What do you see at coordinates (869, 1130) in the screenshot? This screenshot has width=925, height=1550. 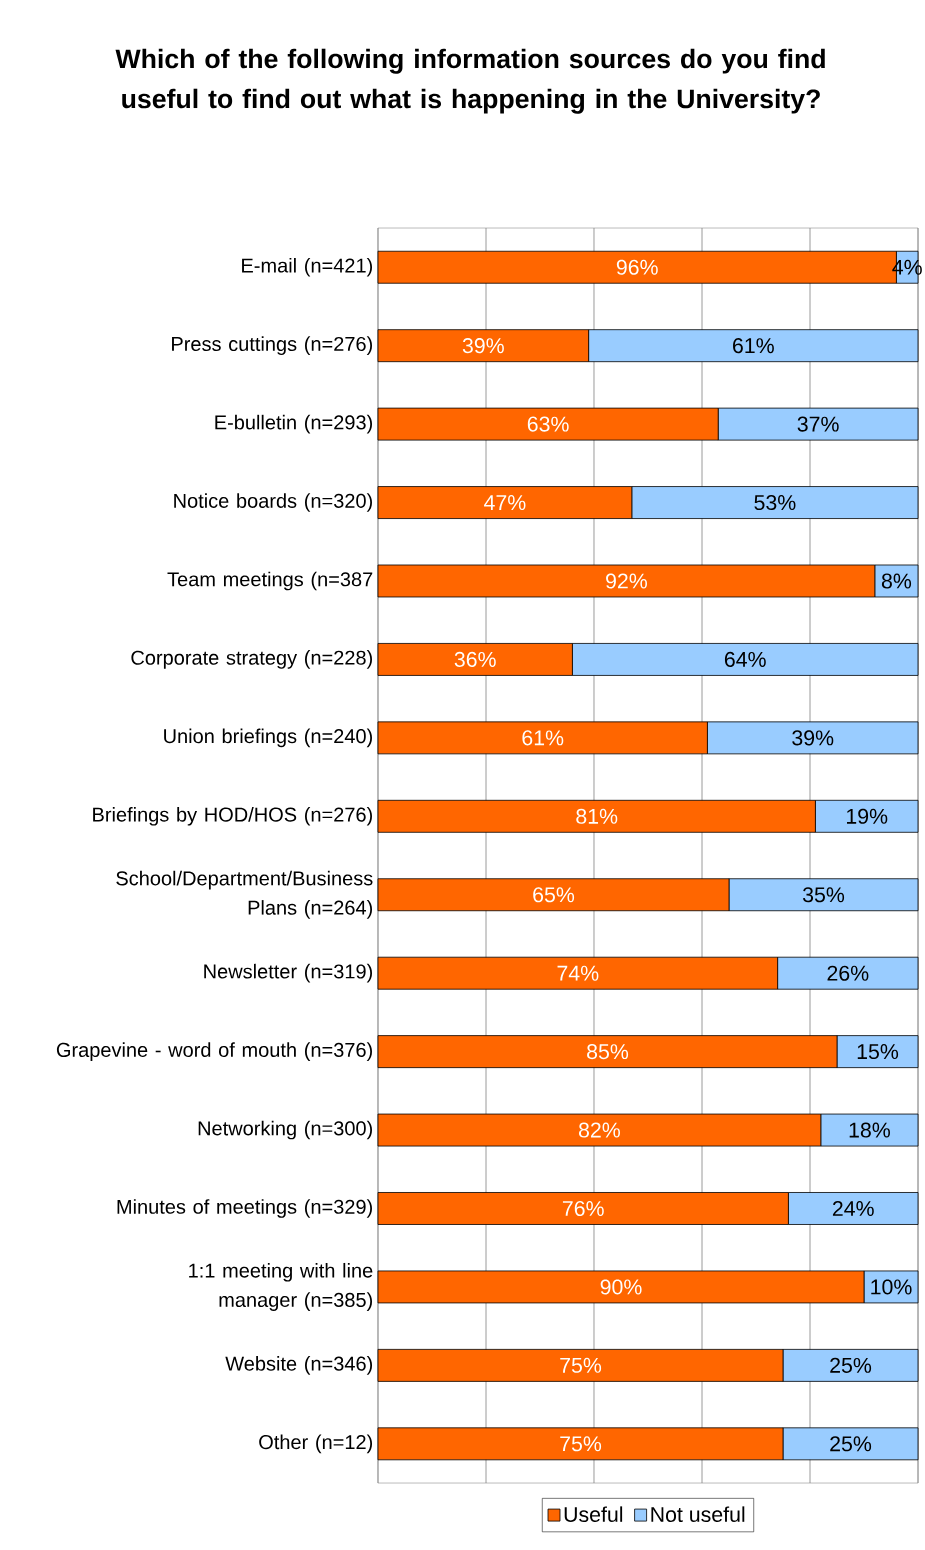 I see `data-label: 18%` at bounding box center [869, 1130].